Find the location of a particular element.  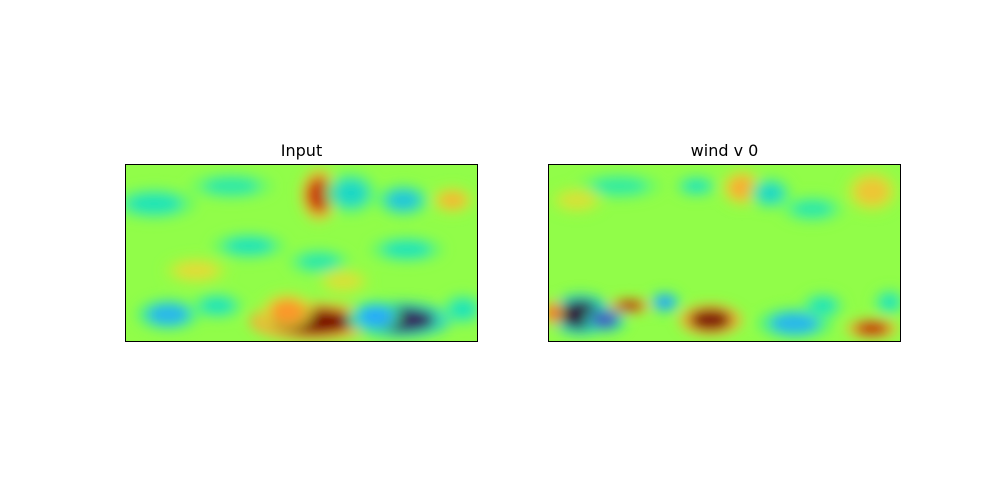

wind-v-panel-title: wind v 0 is located at coordinates (724, 150).